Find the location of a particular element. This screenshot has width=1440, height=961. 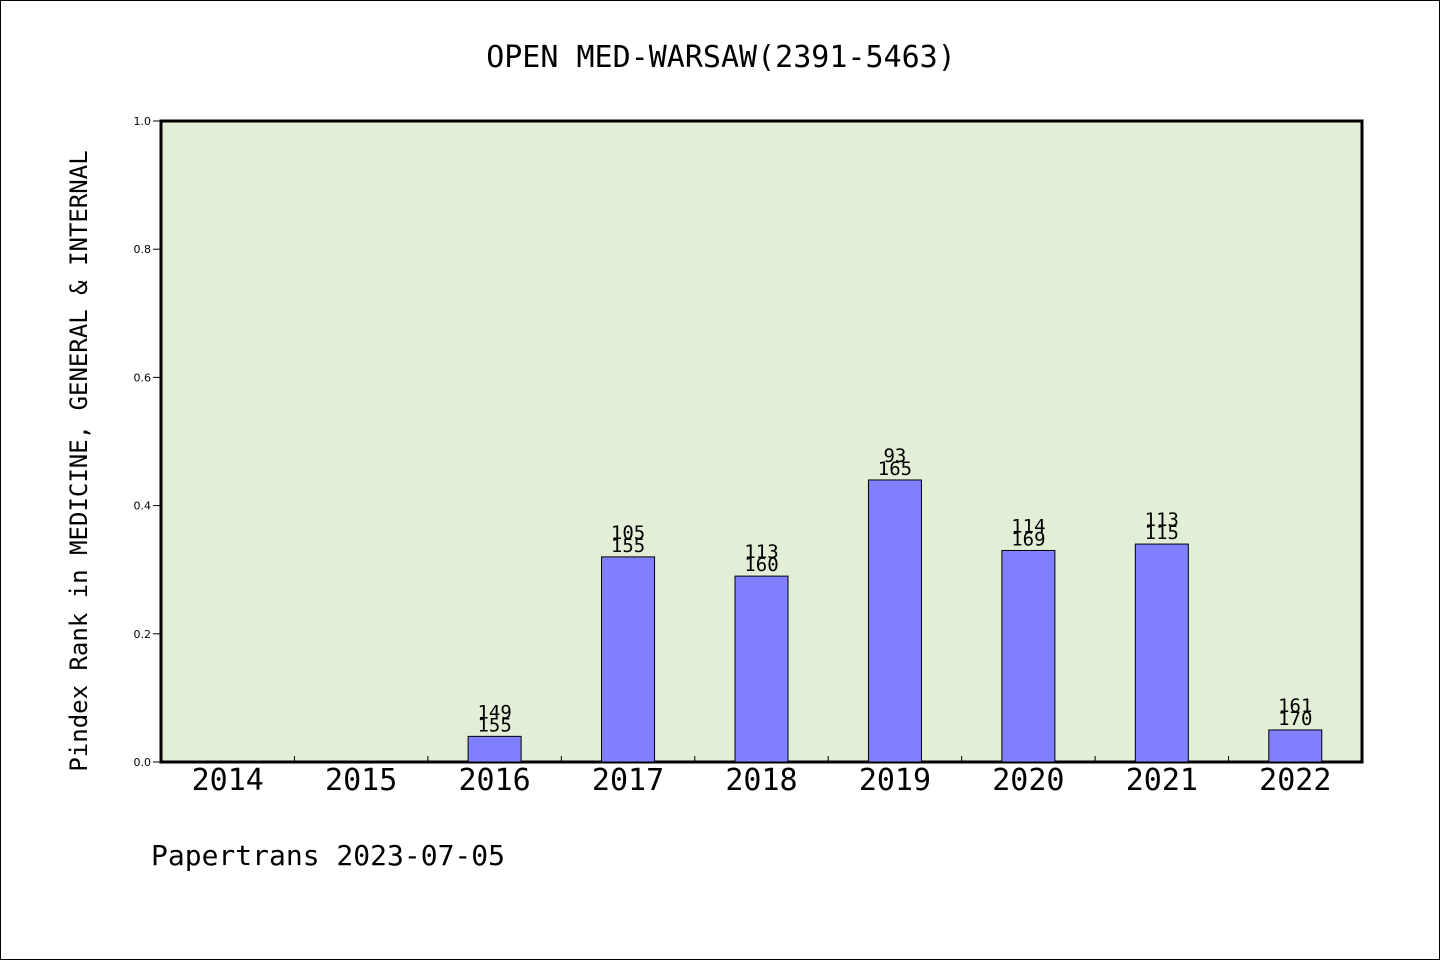

y-tick-label: 0.6 is located at coordinates (143, 377).